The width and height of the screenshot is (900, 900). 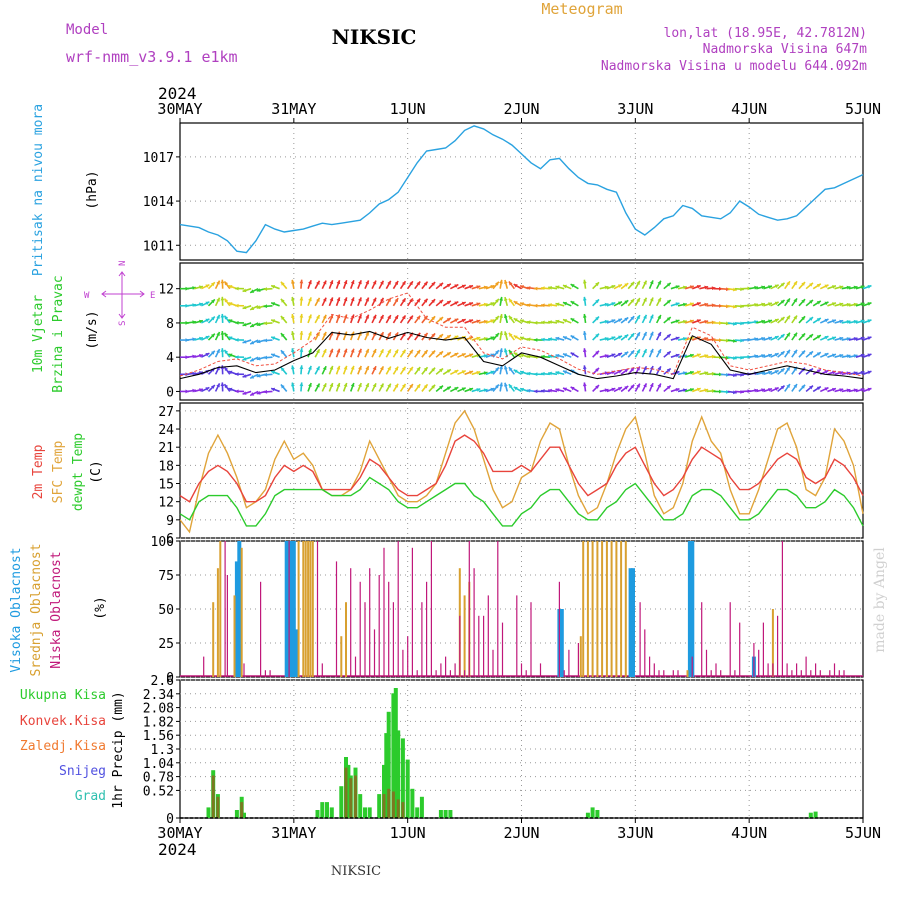 I want to click on cloud-ytick-label: 75, so click(x=166, y=576).